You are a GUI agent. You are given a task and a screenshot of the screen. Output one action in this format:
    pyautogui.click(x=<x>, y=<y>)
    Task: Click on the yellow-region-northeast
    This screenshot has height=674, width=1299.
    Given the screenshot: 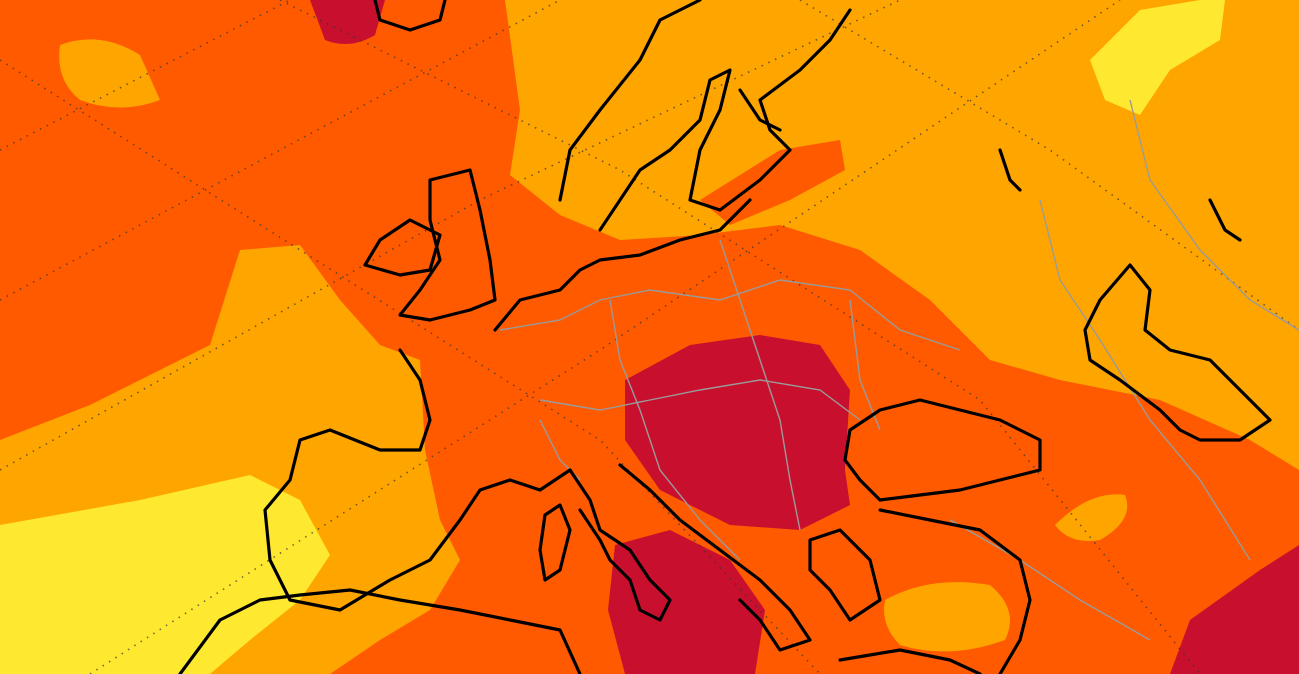 What is the action you would take?
    pyautogui.click(x=1157, y=57)
    